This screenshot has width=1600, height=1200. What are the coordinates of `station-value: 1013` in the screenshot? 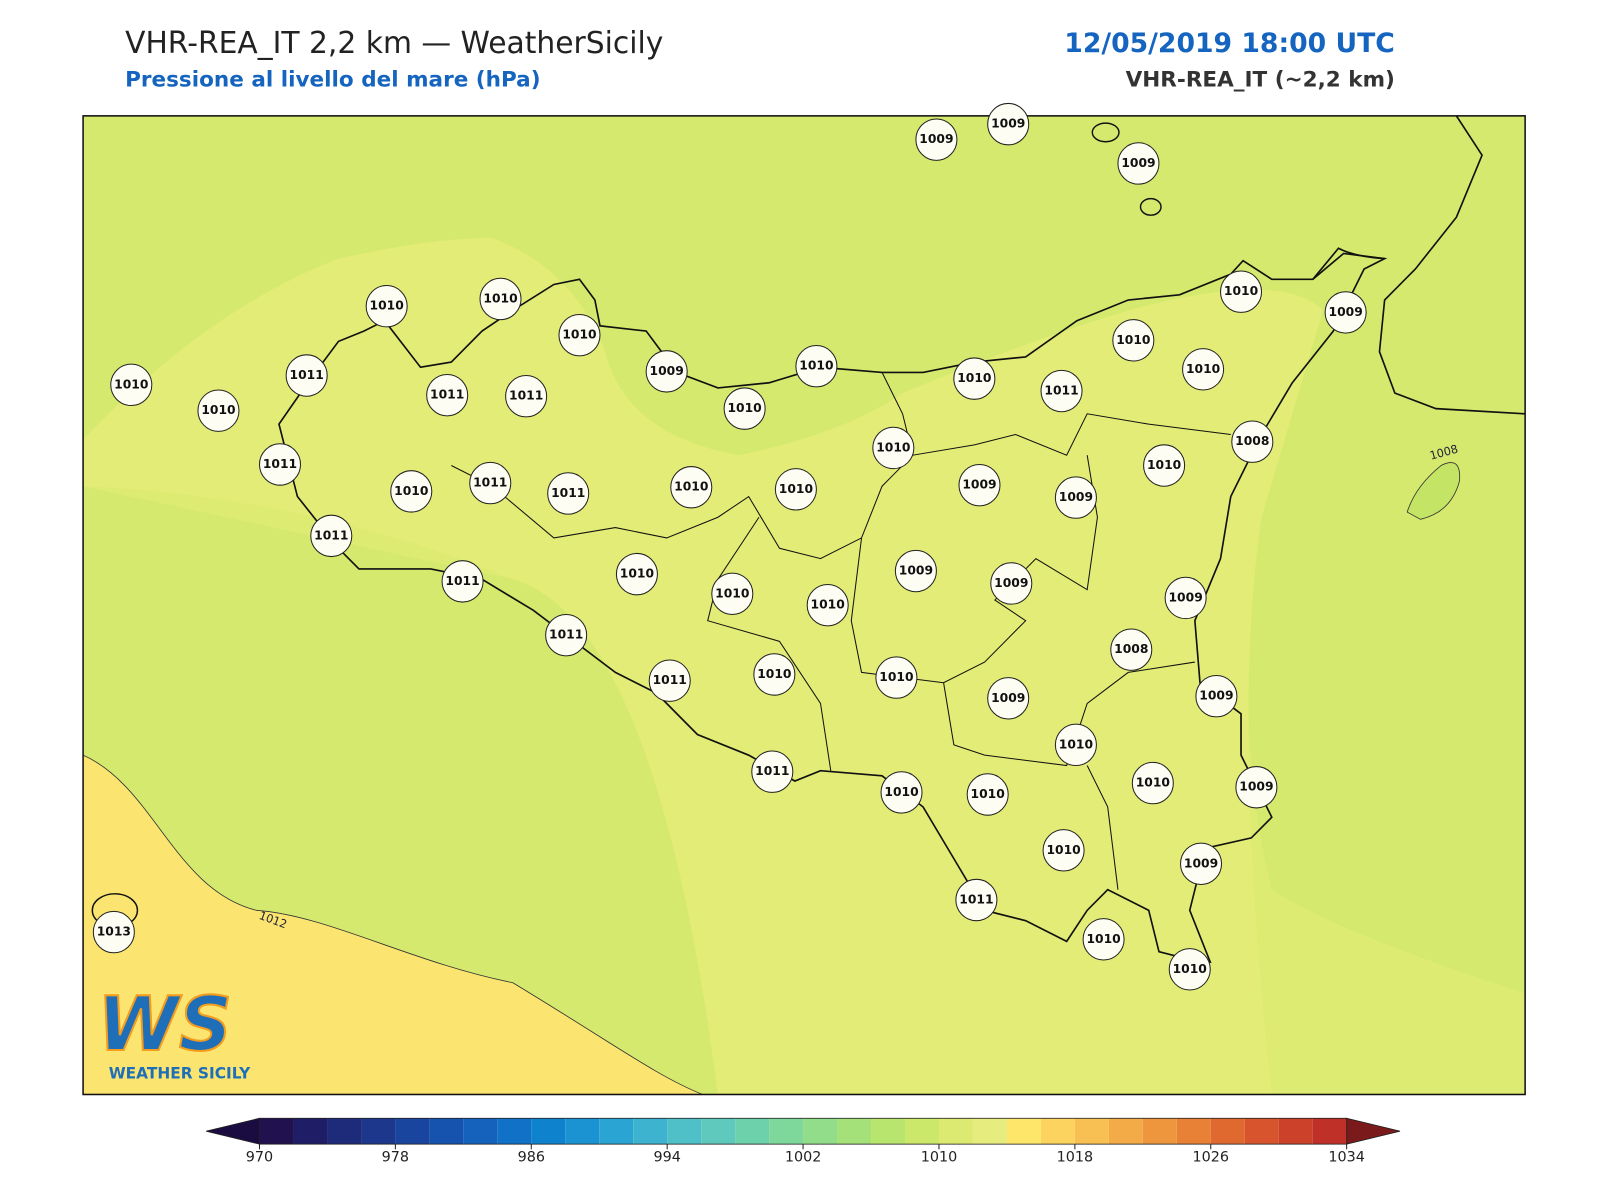 It's located at (114, 932).